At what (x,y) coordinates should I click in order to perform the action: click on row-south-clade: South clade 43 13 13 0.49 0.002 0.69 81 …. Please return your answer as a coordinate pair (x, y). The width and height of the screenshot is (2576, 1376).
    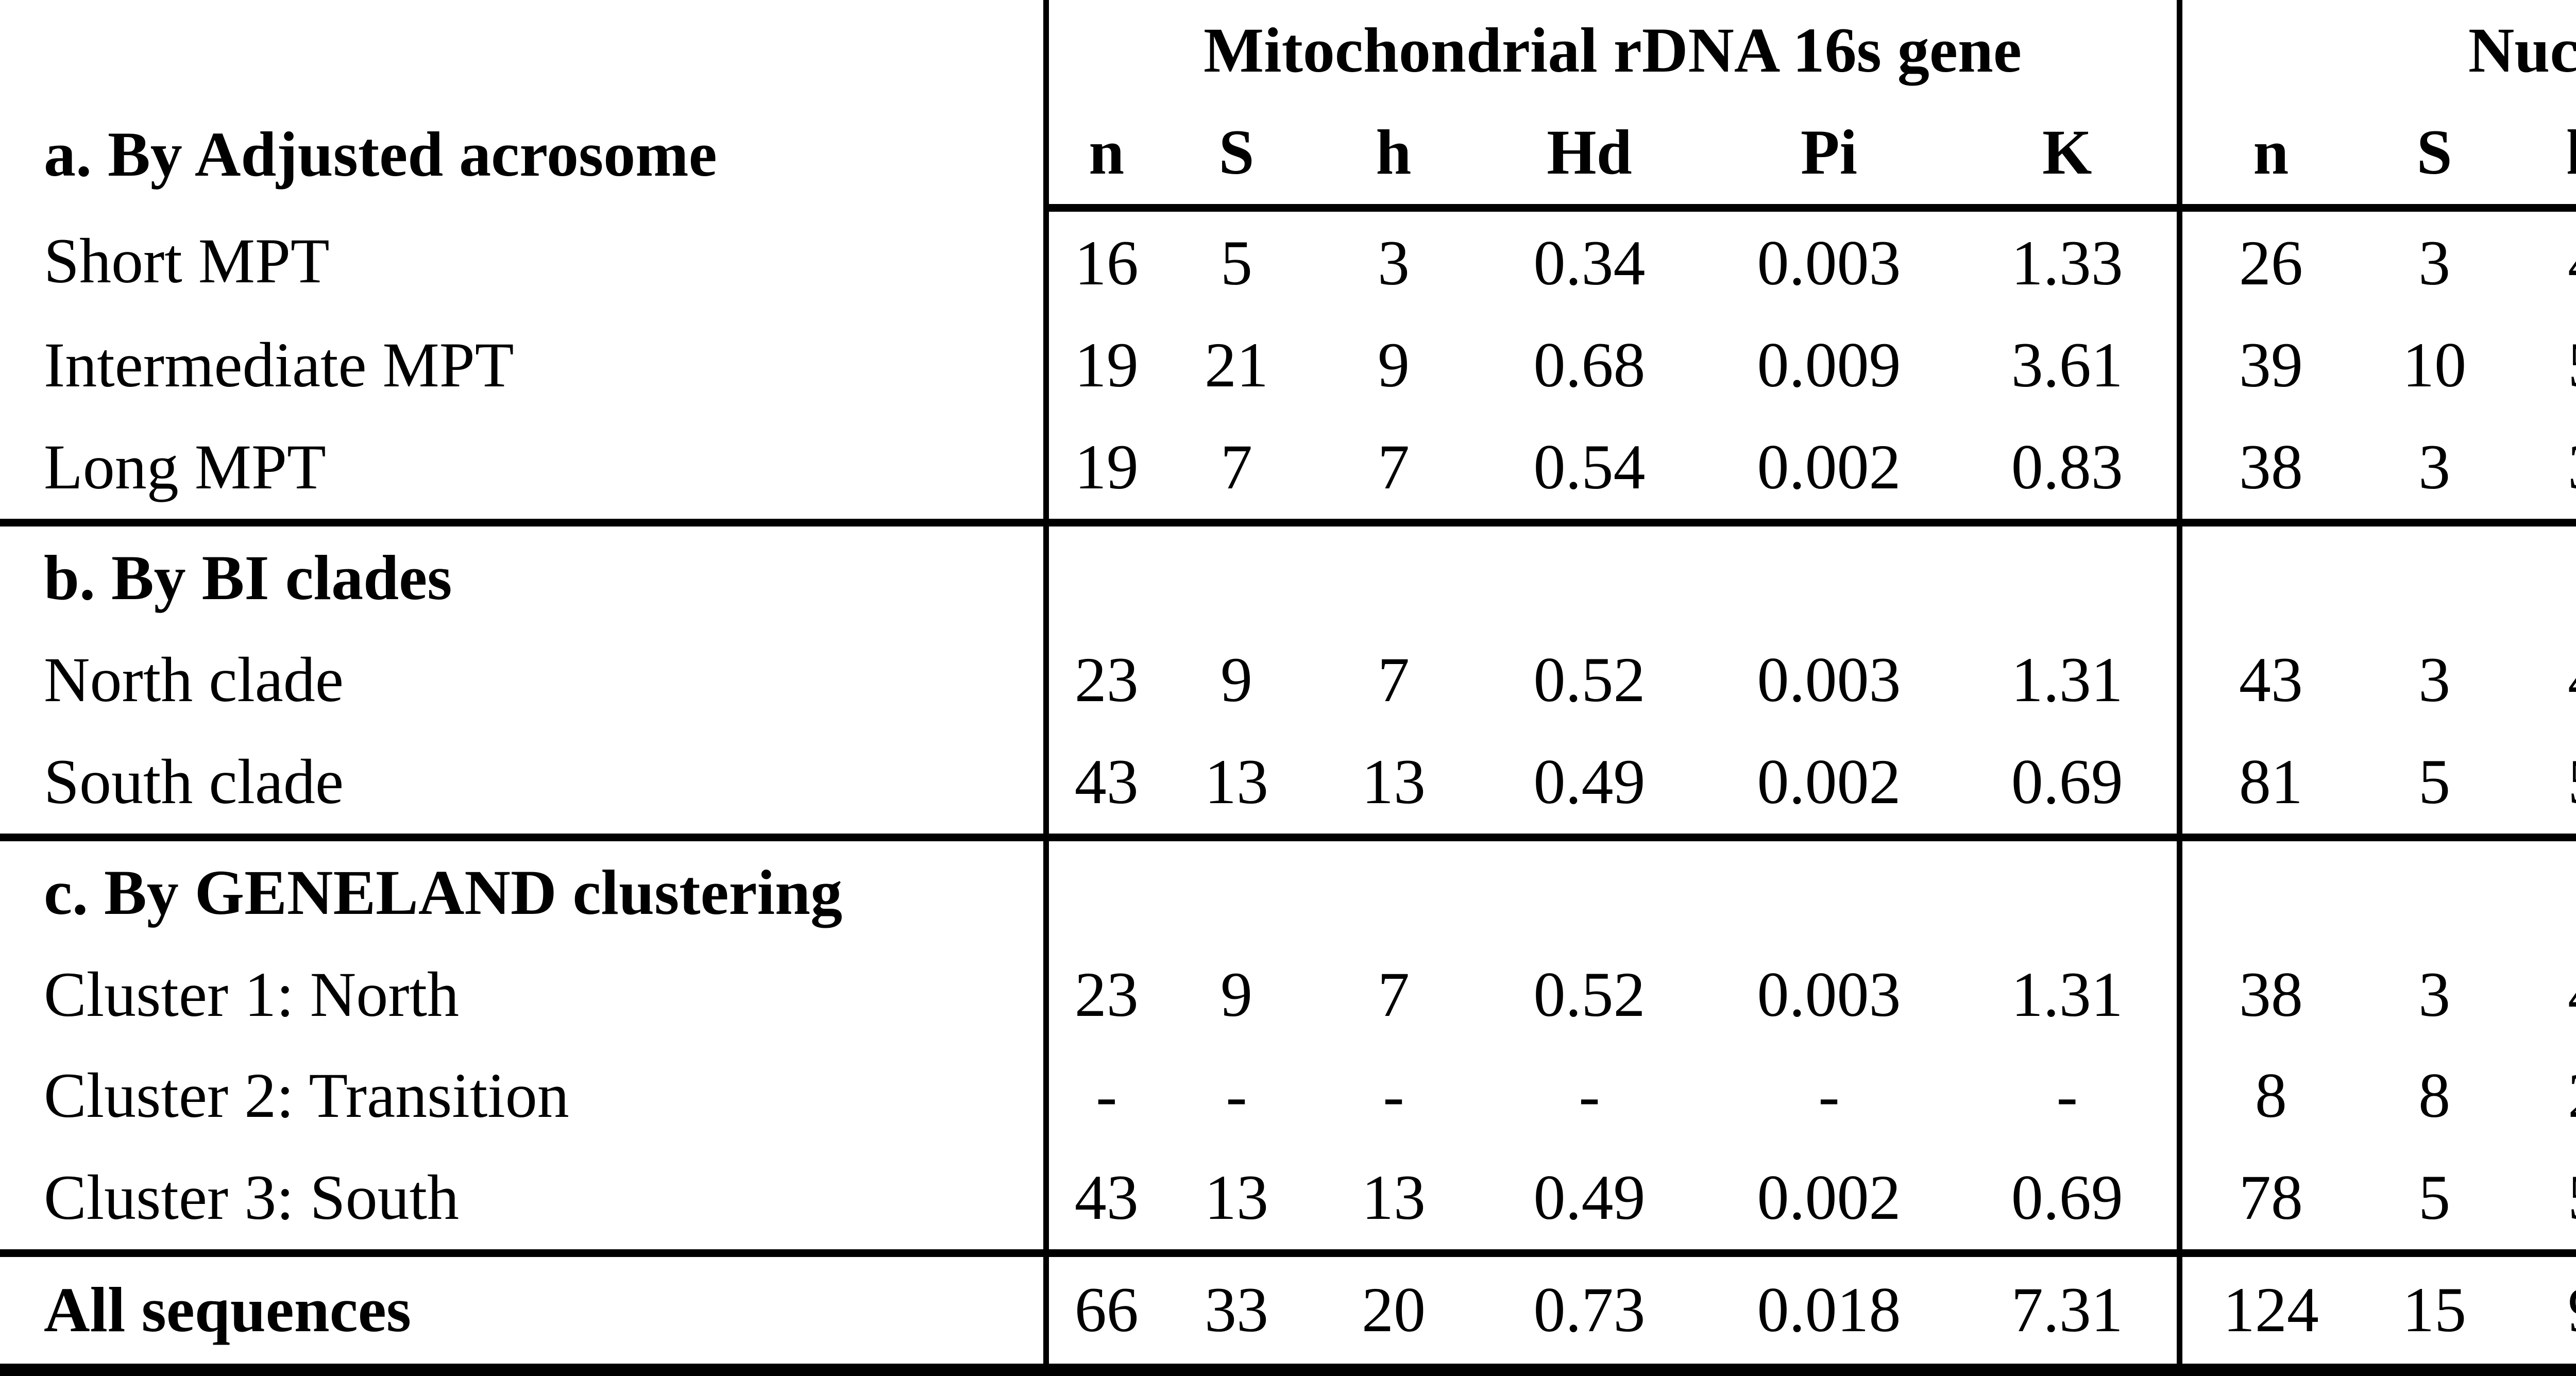
    Looking at the image, I should click on (1288, 784).